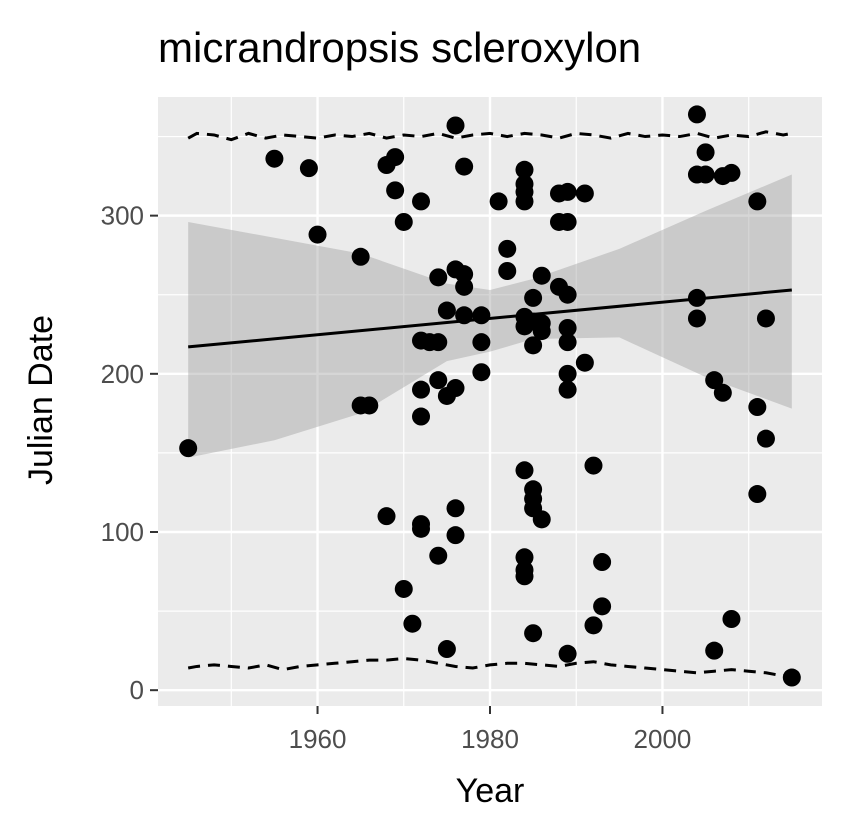  I want to click on y-tick-label: 300, so click(122, 216).